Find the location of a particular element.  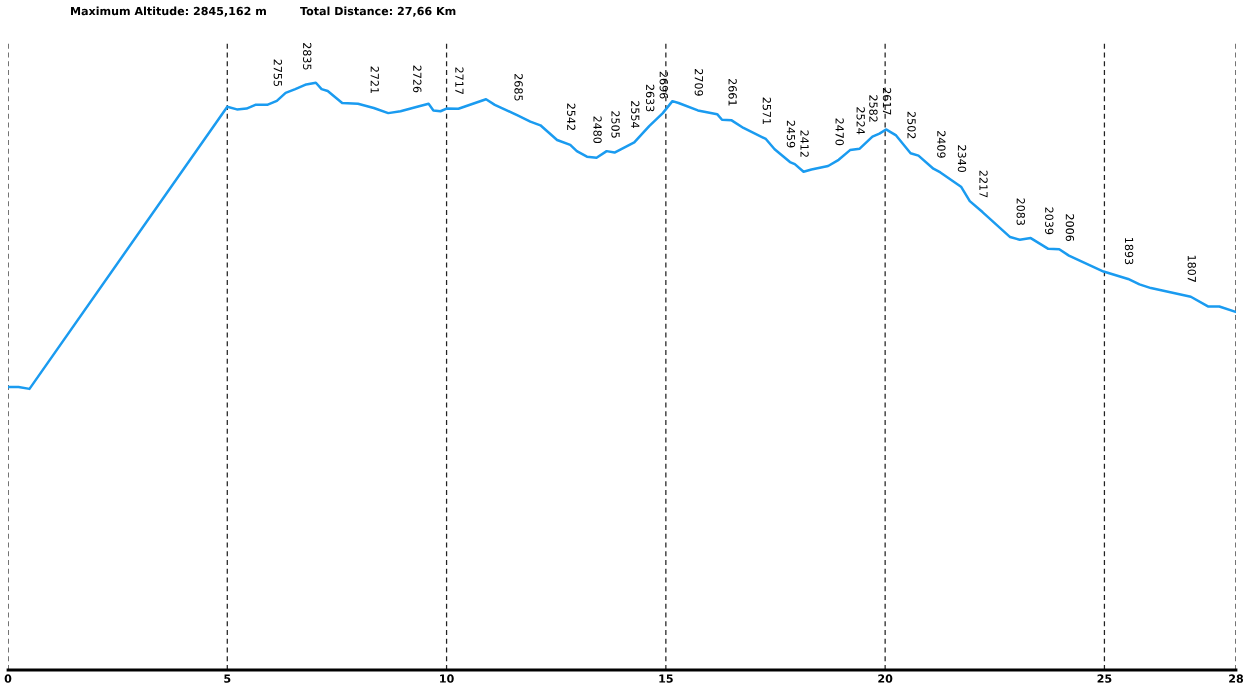

data-label: 2755 is located at coordinates (278, 73).